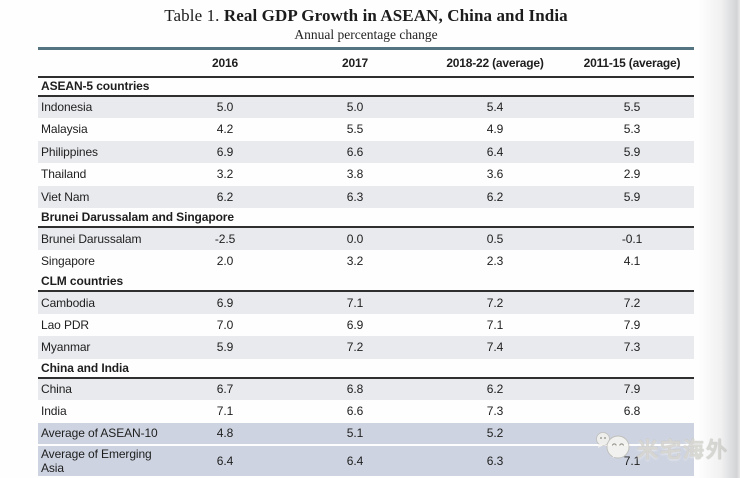  I want to click on table-row: Philippines 6.9 6.6 6.4 5.9, so click(366, 151).